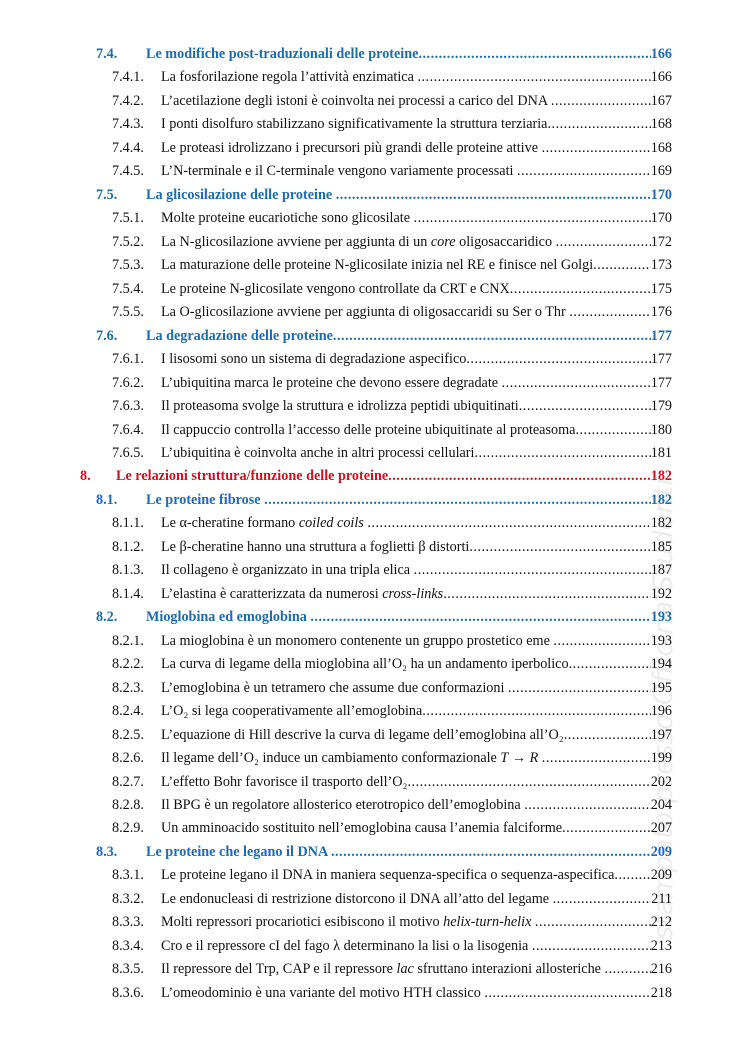 This screenshot has width=744, height=1052. What do you see at coordinates (661, 406) in the screenshot?
I see `page-number: 179` at bounding box center [661, 406].